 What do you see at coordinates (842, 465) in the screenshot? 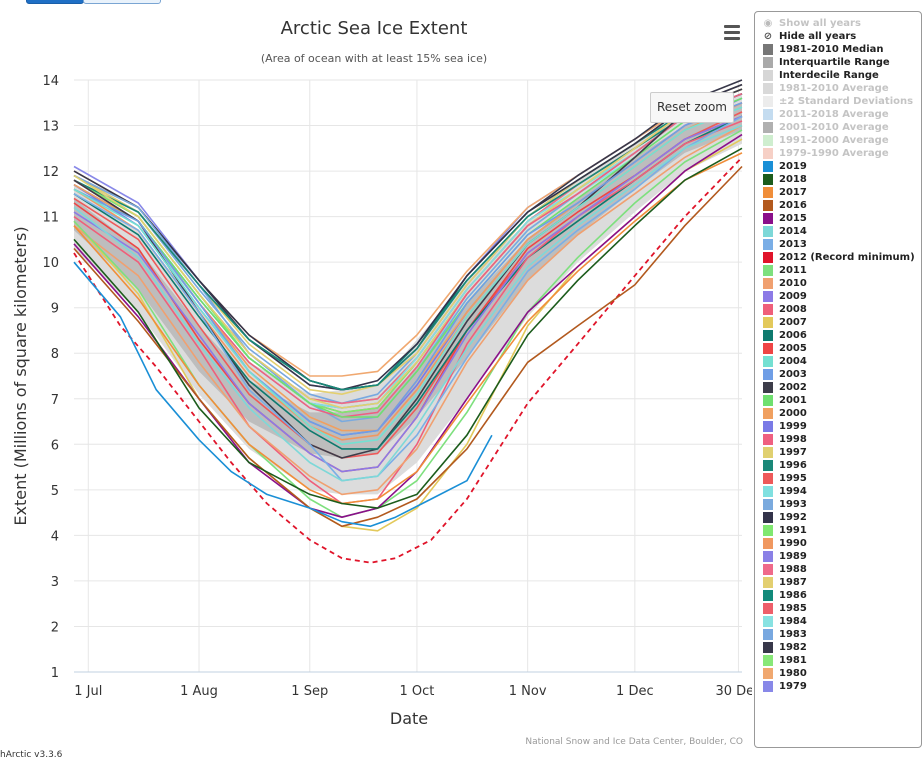
I see `legend-item-1996: 1996` at bounding box center [842, 465].